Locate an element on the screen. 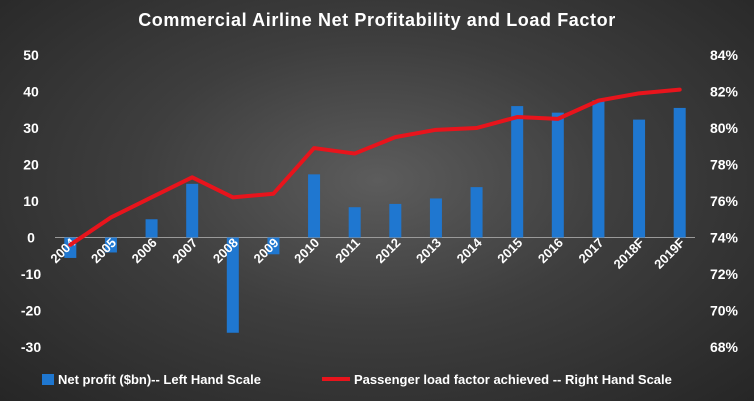 The image size is (754, 401). x-tick-label: 2006 is located at coordinates (144, 250).